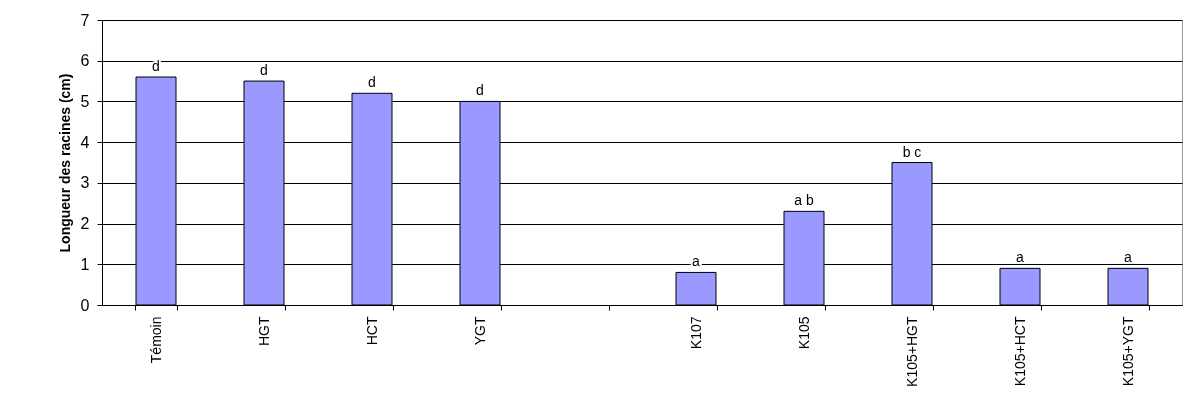 The height and width of the screenshot is (395, 1203). I want to click on y-tick-label: 1, so click(85, 264).